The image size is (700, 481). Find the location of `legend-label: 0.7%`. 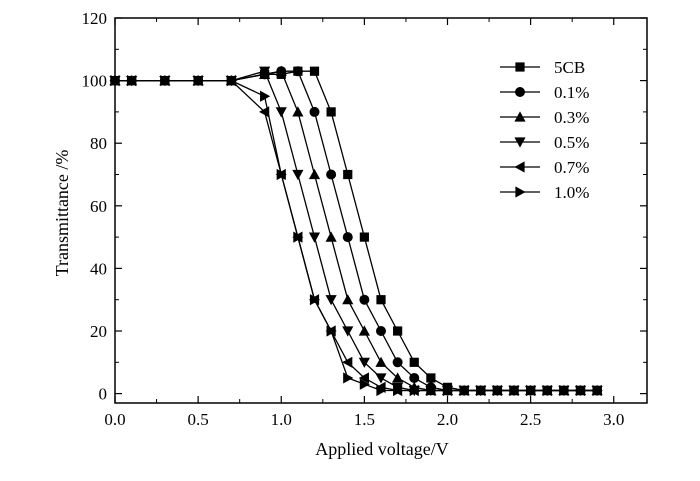

legend-label: 0.7% is located at coordinates (571, 167).